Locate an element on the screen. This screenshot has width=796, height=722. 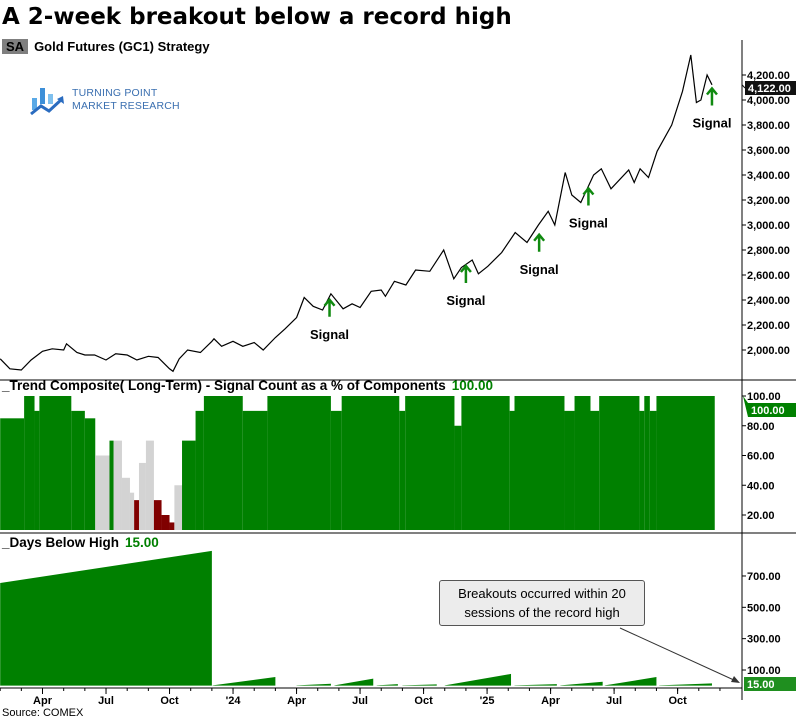
days-value-badge is located at coordinates (770, 684).